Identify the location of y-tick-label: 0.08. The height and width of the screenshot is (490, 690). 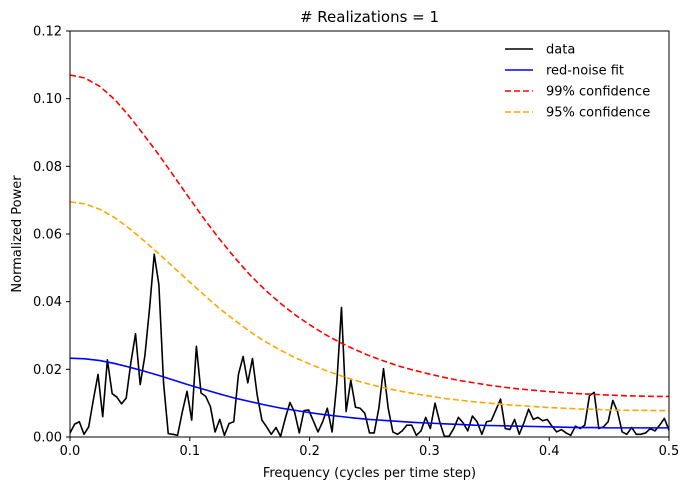
(47, 167).